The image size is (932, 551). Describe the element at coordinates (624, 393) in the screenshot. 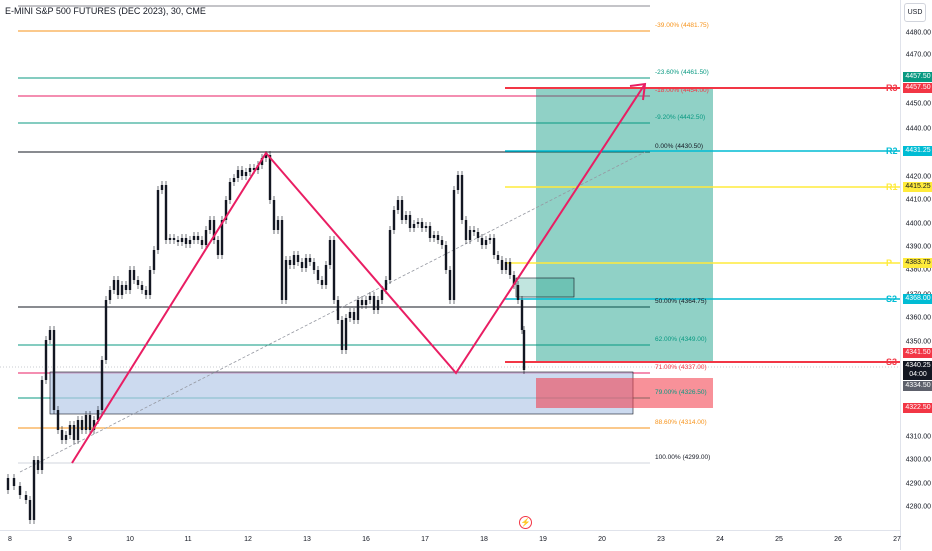

I see `stop-zone` at that location.